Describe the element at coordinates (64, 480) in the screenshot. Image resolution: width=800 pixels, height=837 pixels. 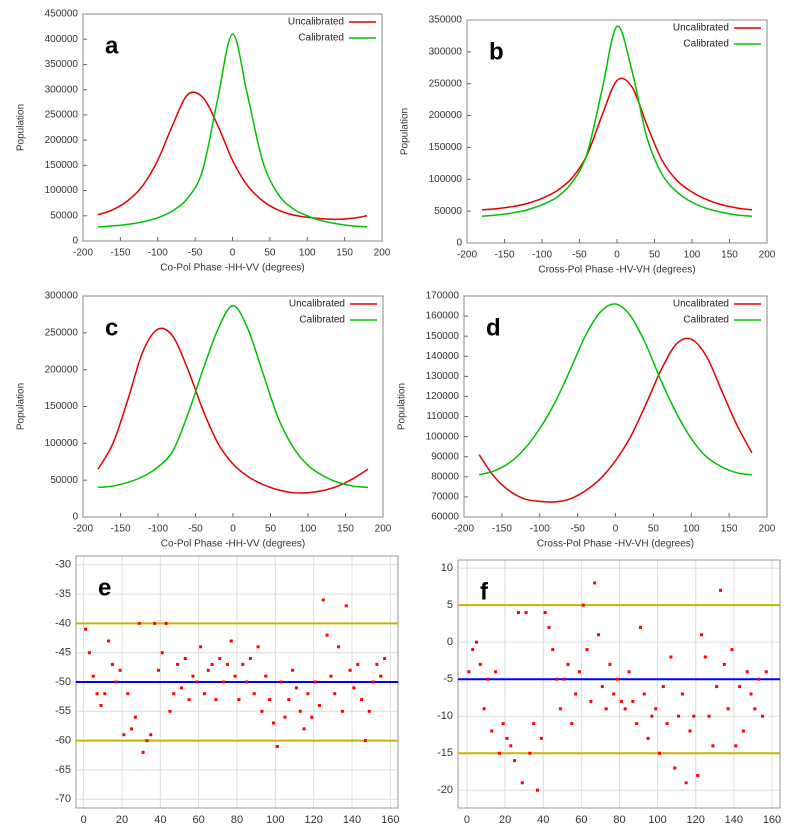
I see `y-tick-label: 50000` at that location.